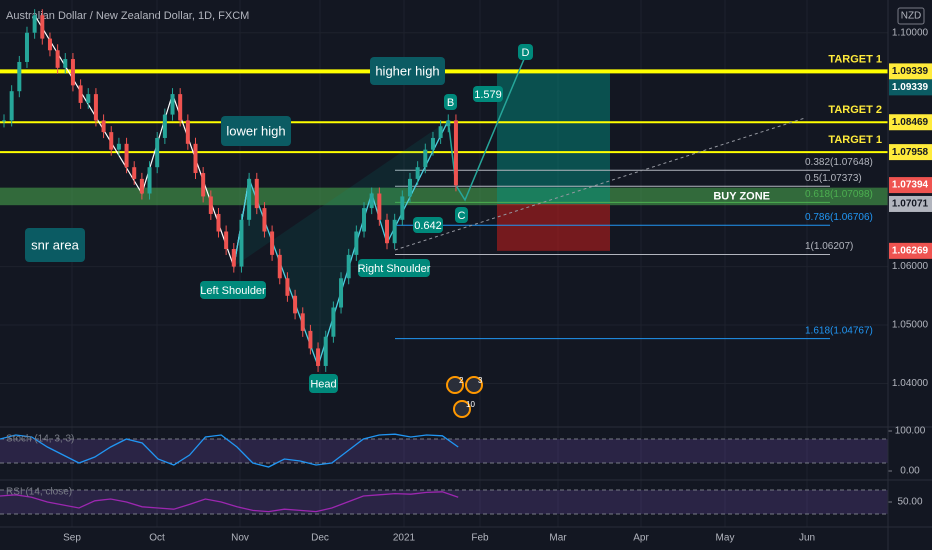  What do you see at coordinates (444, 502) in the screenshot?
I see `pane-band` at bounding box center [444, 502].